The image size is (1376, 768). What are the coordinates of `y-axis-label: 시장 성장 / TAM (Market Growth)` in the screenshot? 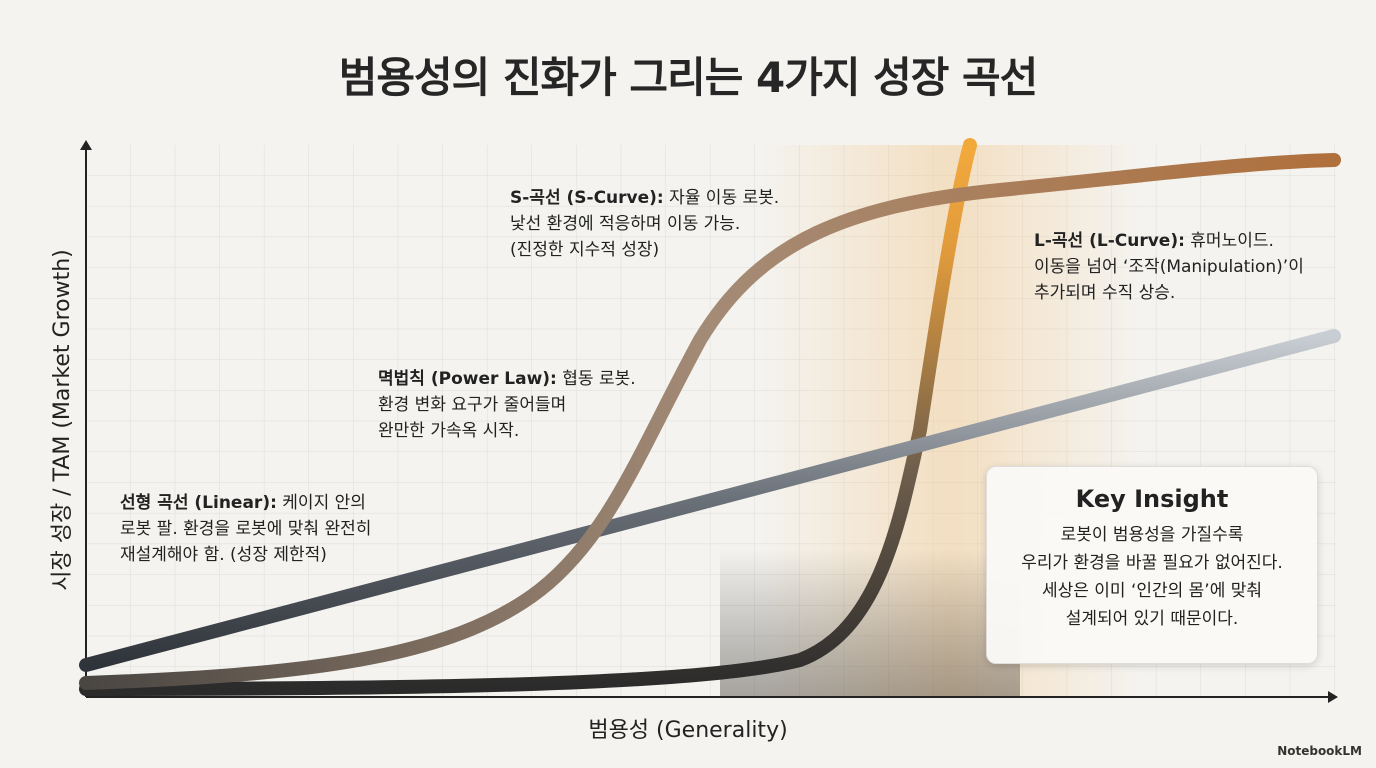 It's located at (62, 420).